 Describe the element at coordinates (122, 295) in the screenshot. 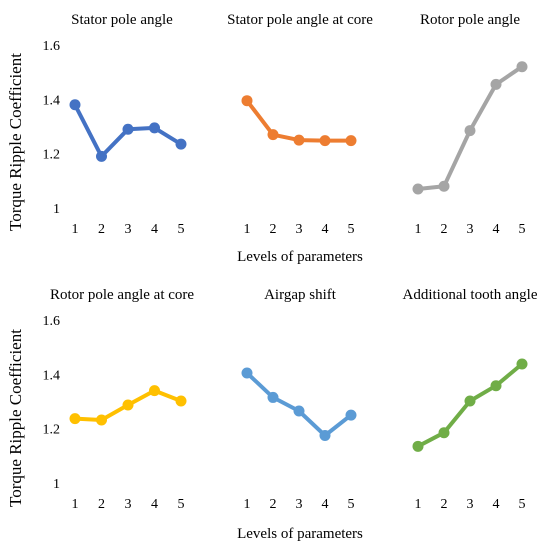

I see `panel-title: Rotor pole angle at core` at that location.